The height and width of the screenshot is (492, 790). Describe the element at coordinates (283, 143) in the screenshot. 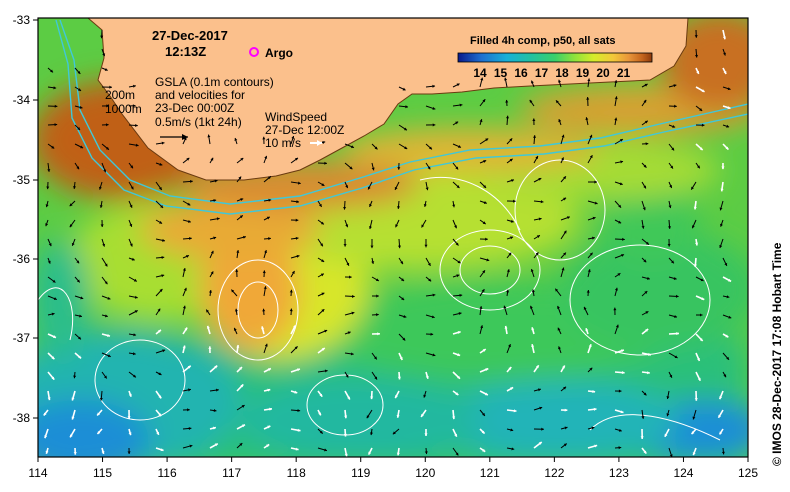

I see `wind-line-3: 10 m/s` at that location.